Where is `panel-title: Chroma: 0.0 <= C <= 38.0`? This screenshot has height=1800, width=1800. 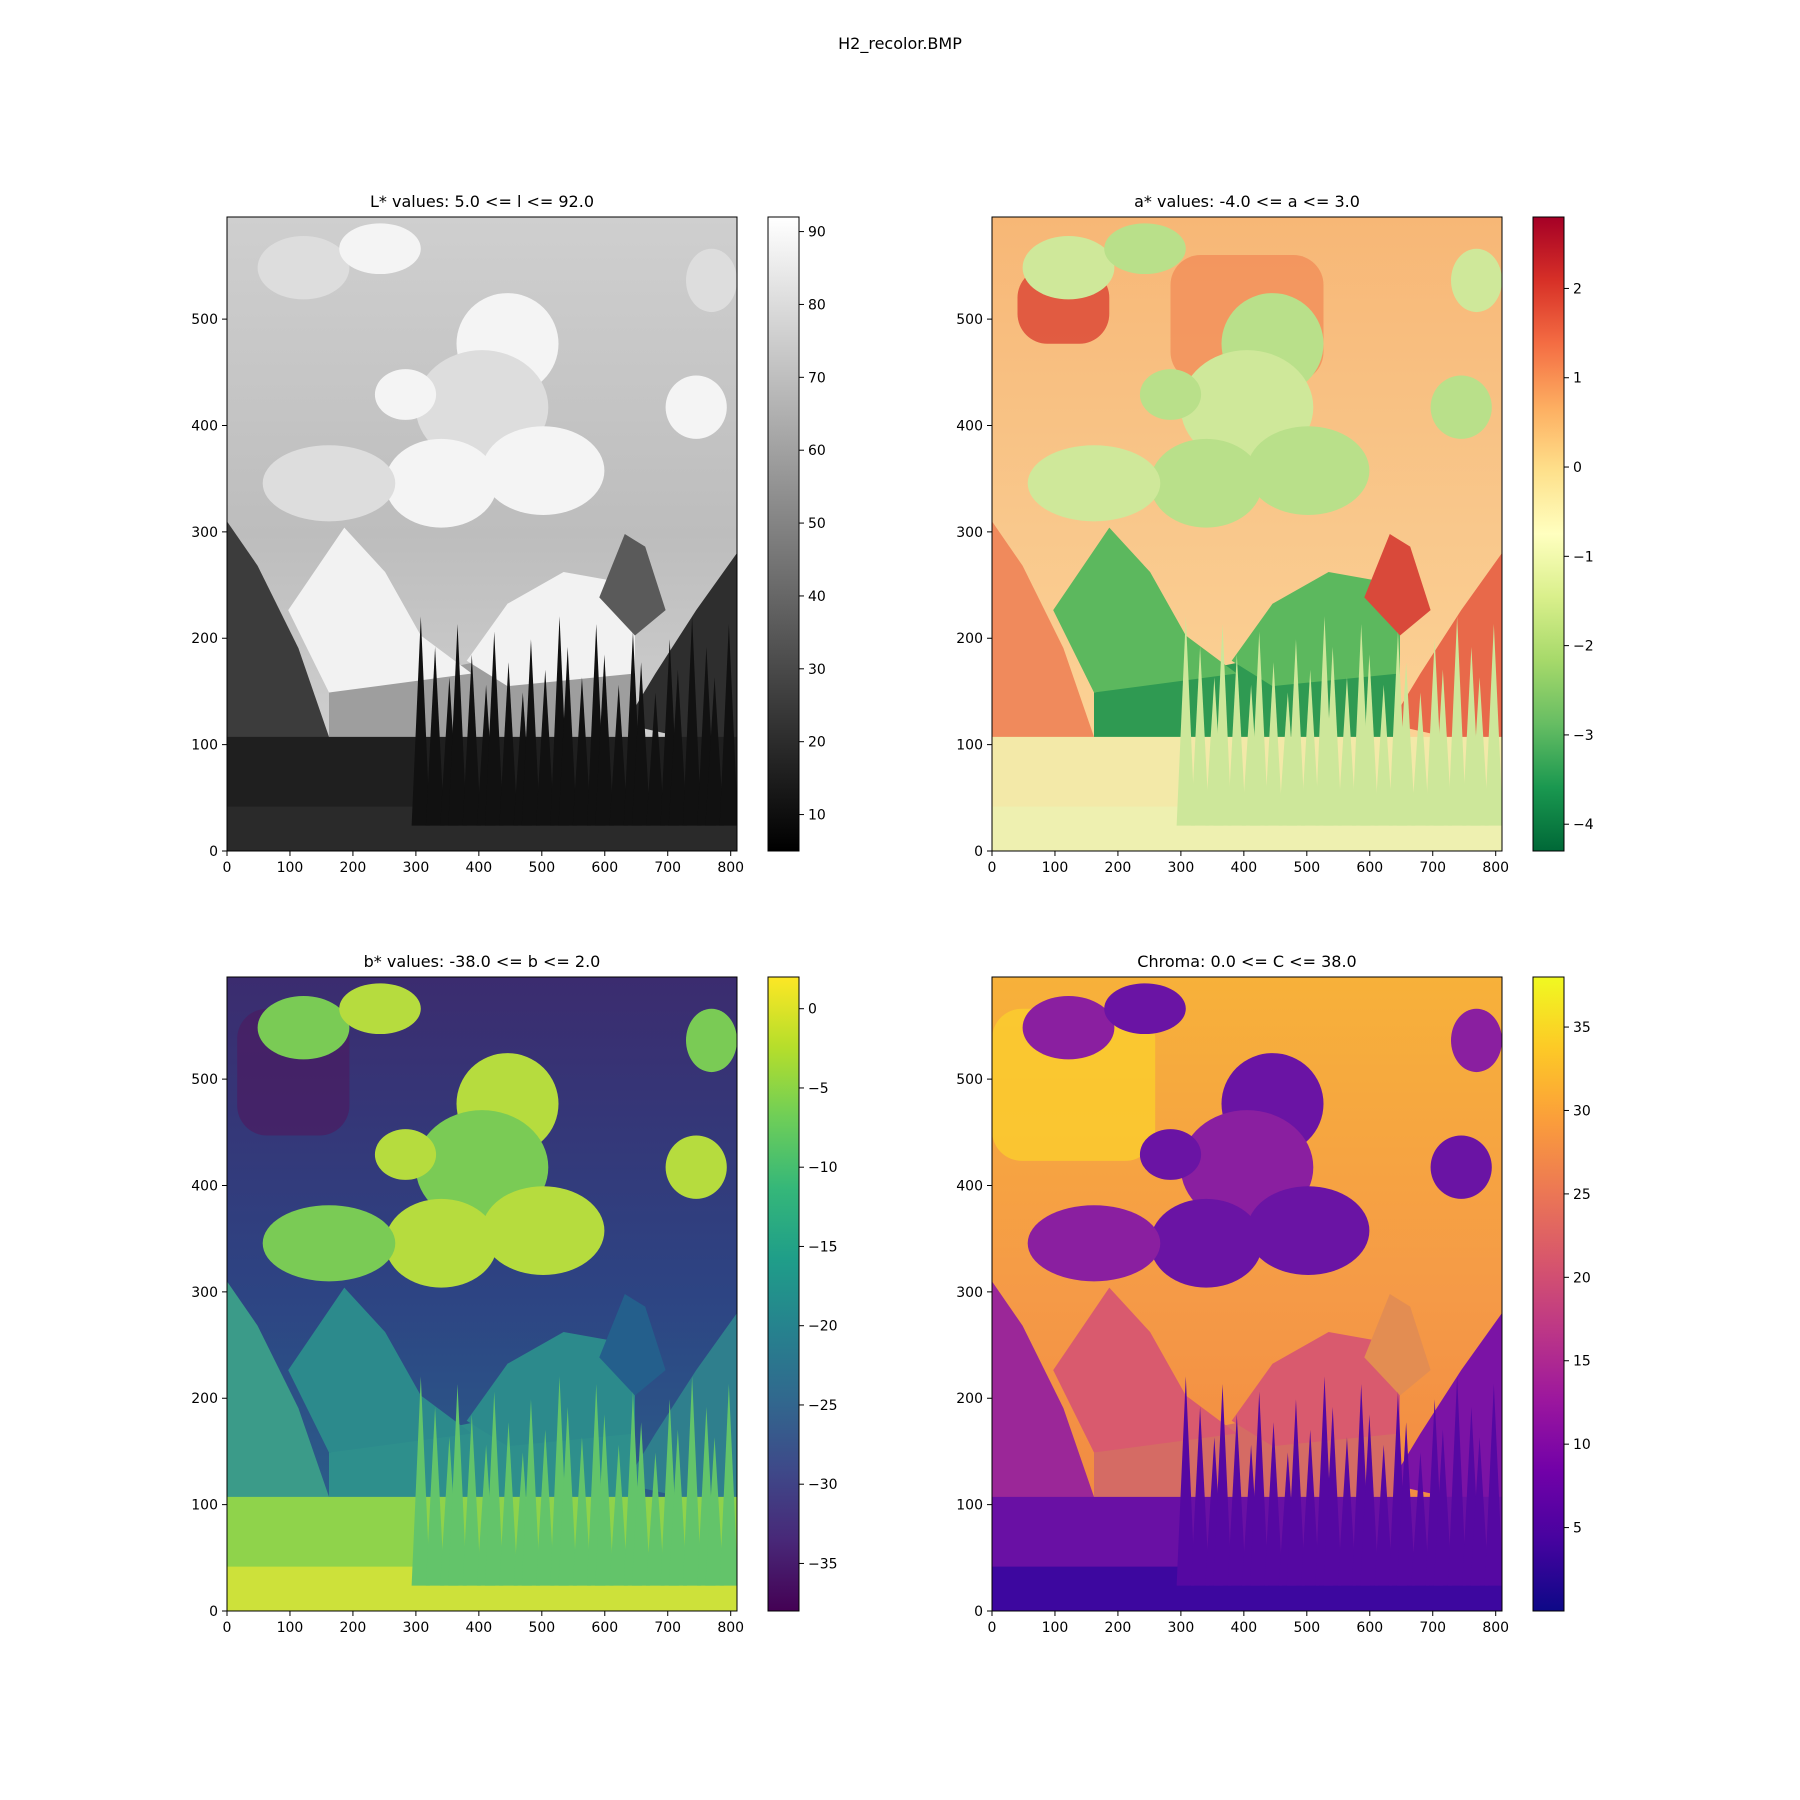
panel-title: Chroma: 0.0 <= C <= 38.0 is located at coordinates (1246, 961).